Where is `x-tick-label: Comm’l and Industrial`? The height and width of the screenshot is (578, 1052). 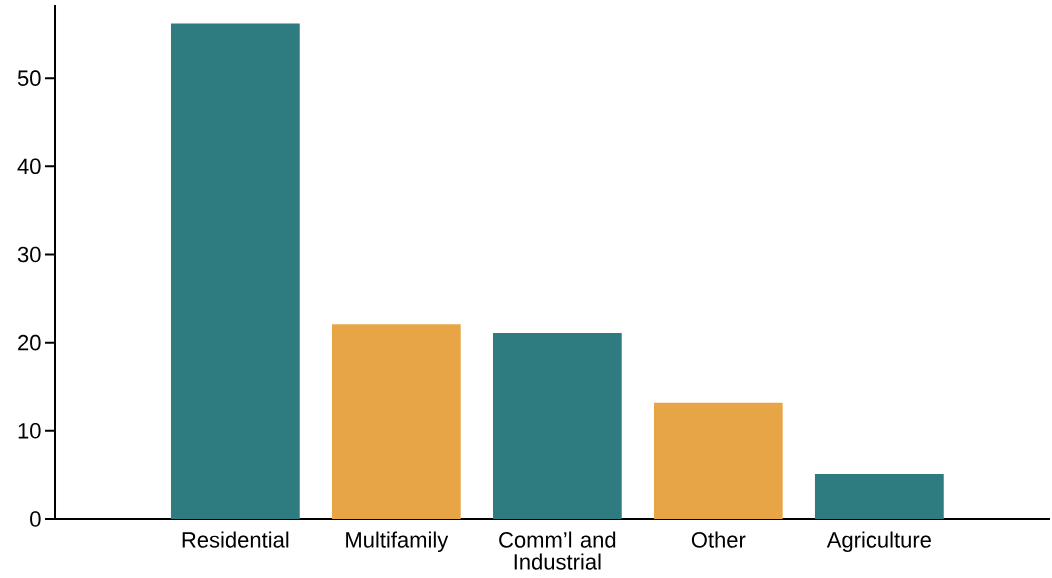
x-tick-label: Comm’l and Industrial is located at coordinates (557, 550).